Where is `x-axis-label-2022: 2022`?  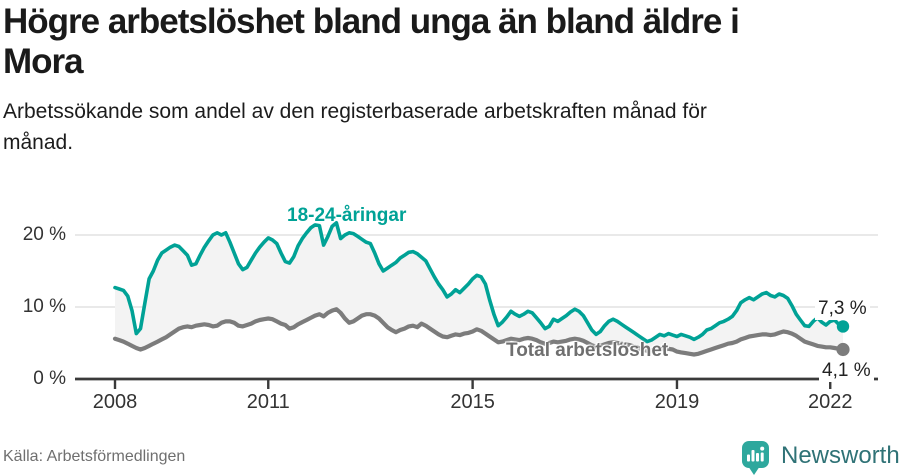 x-axis-label-2022: 2022 is located at coordinates (830, 402).